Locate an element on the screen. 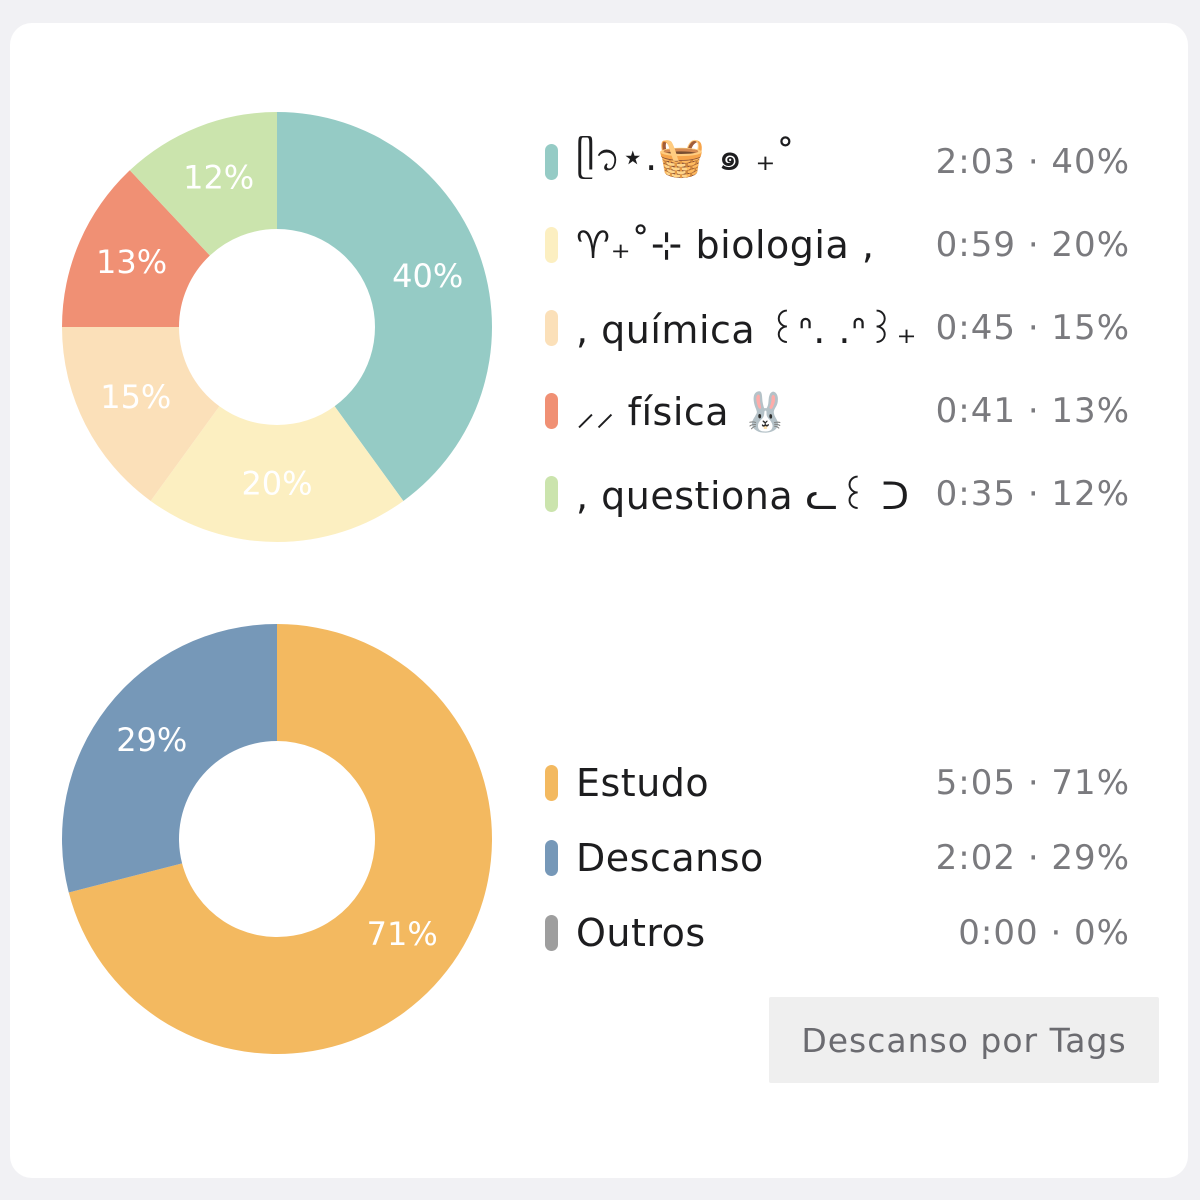  legend-label: ⸝⸝ física 🐰 is located at coordinates (683, 411).